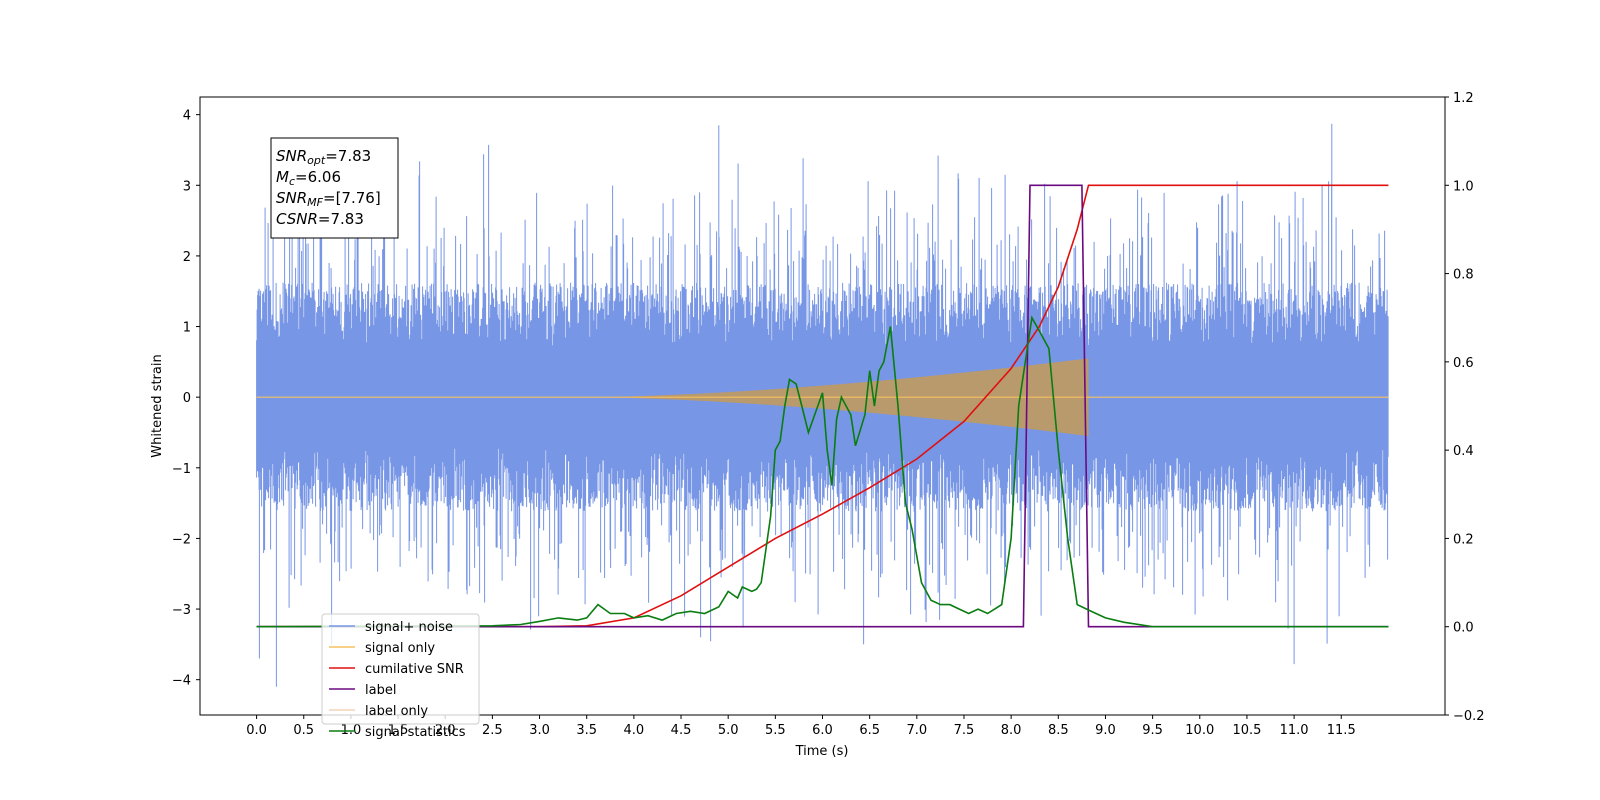 This screenshot has width=1600, height=800. What do you see at coordinates (396, 711) in the screenshot?
I see `legend-label: label only` at bounding box center [396, 711].